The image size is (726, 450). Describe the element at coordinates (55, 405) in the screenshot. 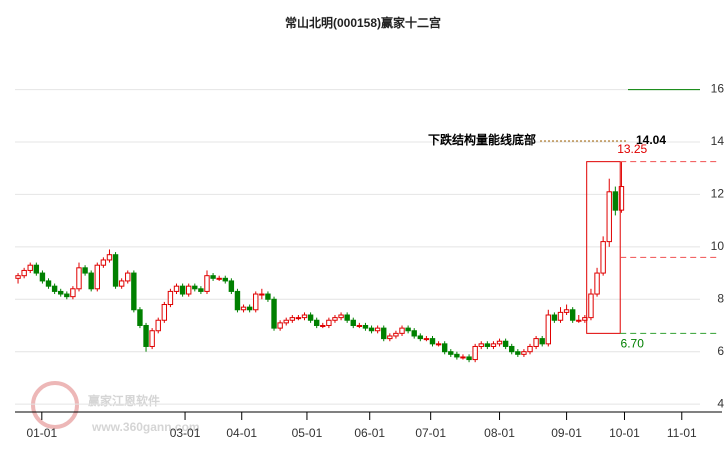

I see `watermark-logo` at that location.